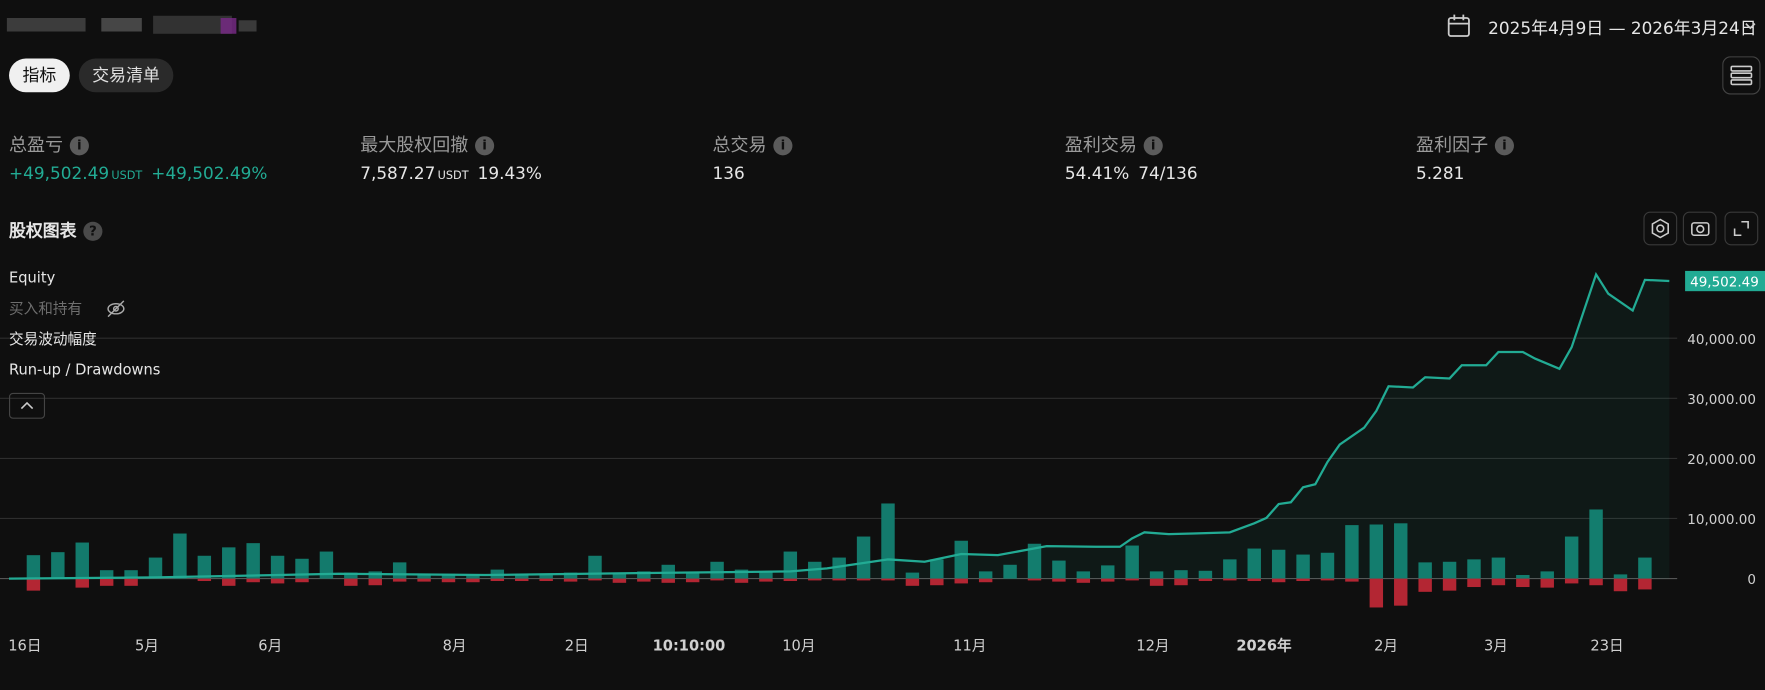 The image size is (1765, 690). What do you see at coordinates (49, 142) in the screenshot?
I see `metric-label: 总盈亏 i` at bounding box center [49, 142].